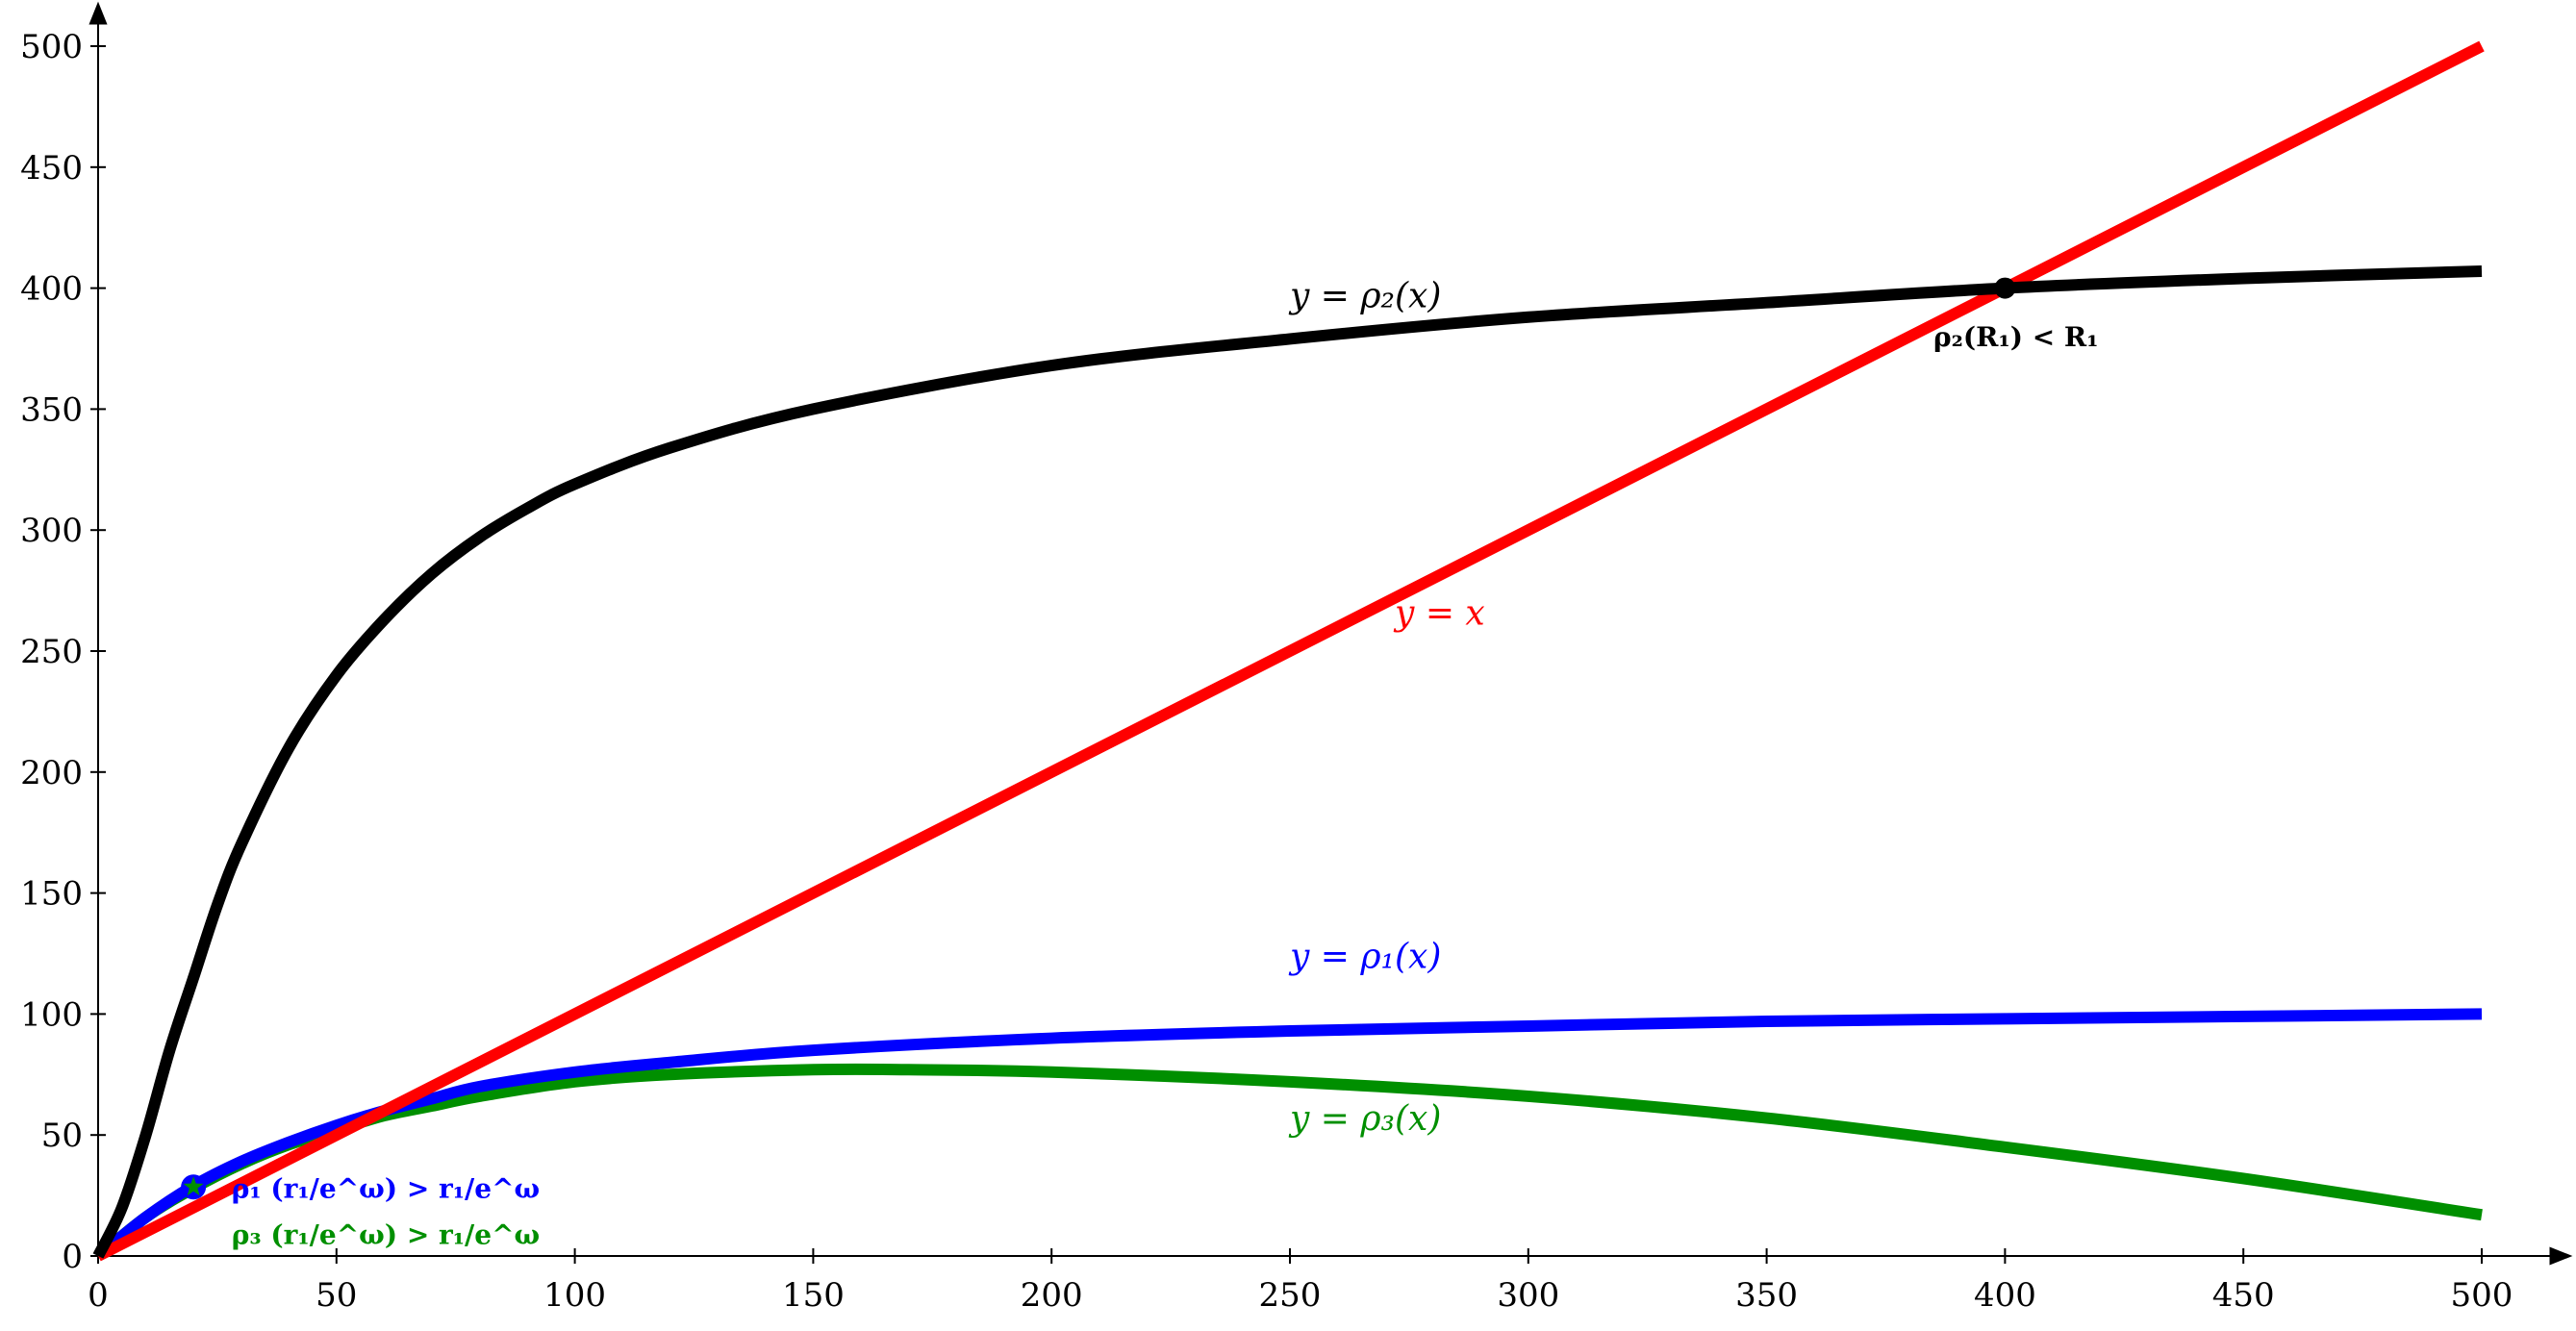 This screenshot has height=1331, width=2576. Describe the element at coordinates (1291, 1295) in the screenshot. I see `x-tick-label: 250` at that location.